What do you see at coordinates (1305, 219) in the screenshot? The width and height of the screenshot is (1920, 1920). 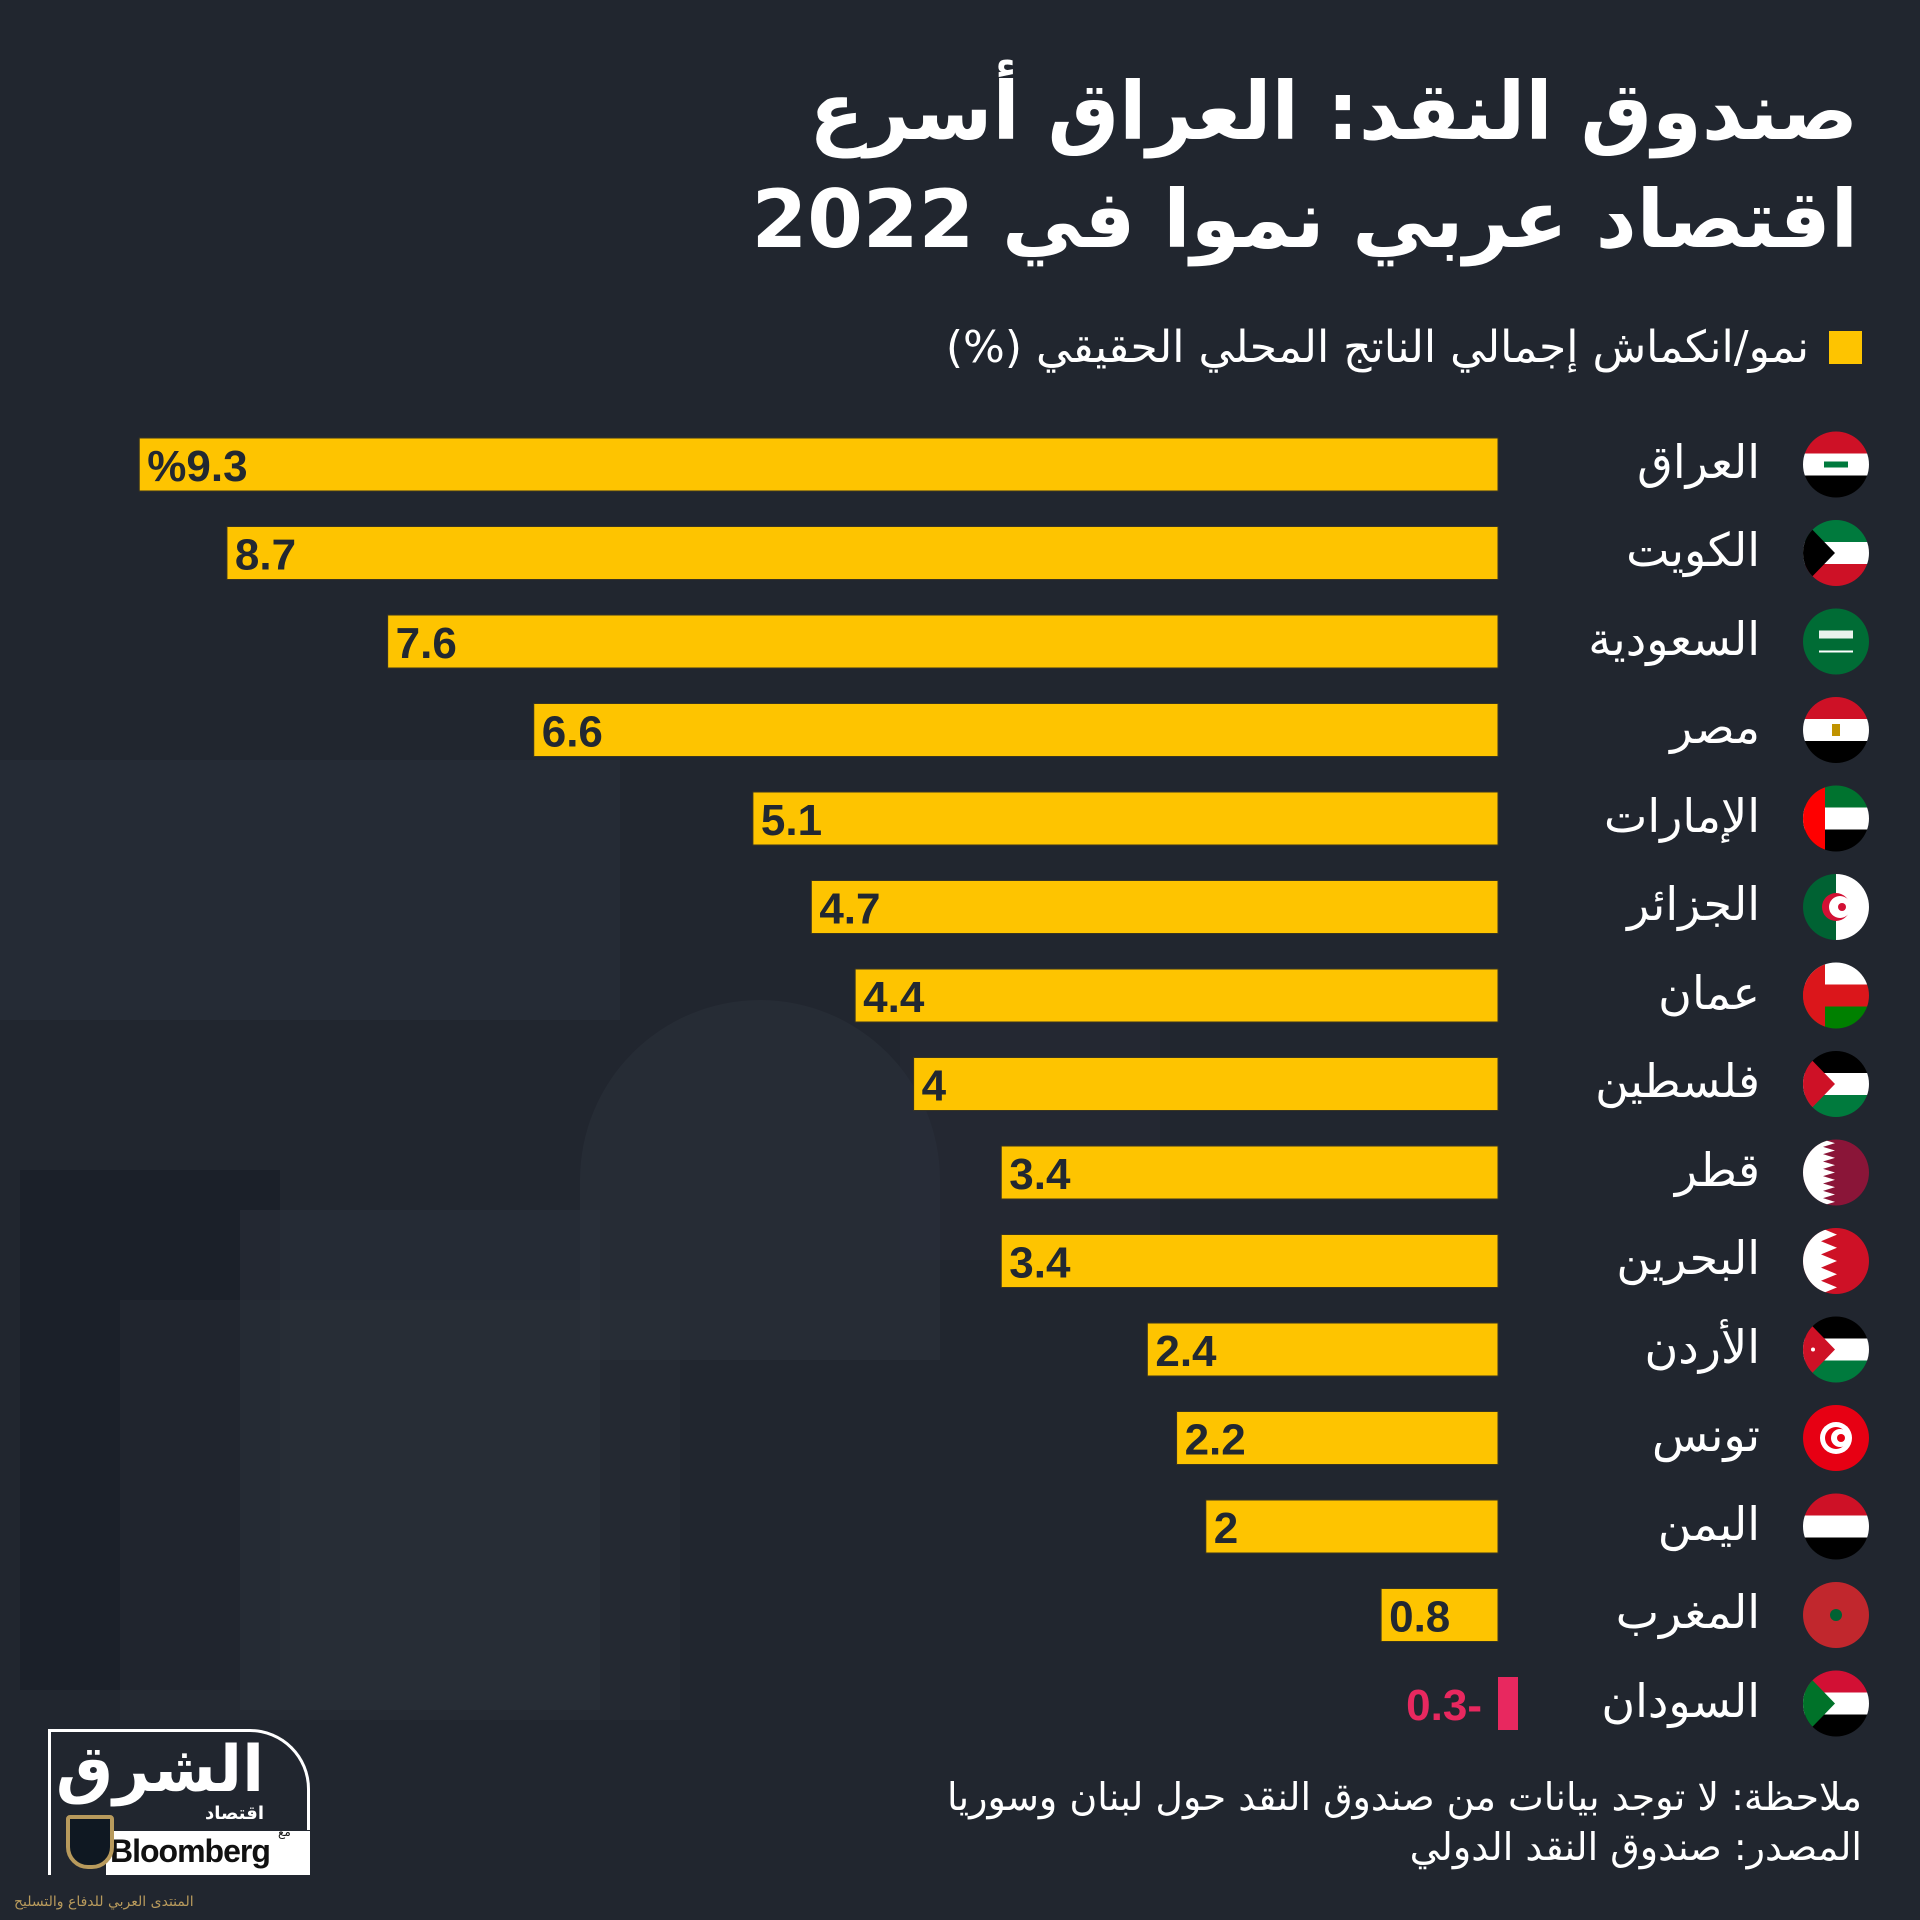 I see `title-line-2: اقتصاد عربي نموا في 2022` at bounding box center [1305, 219].